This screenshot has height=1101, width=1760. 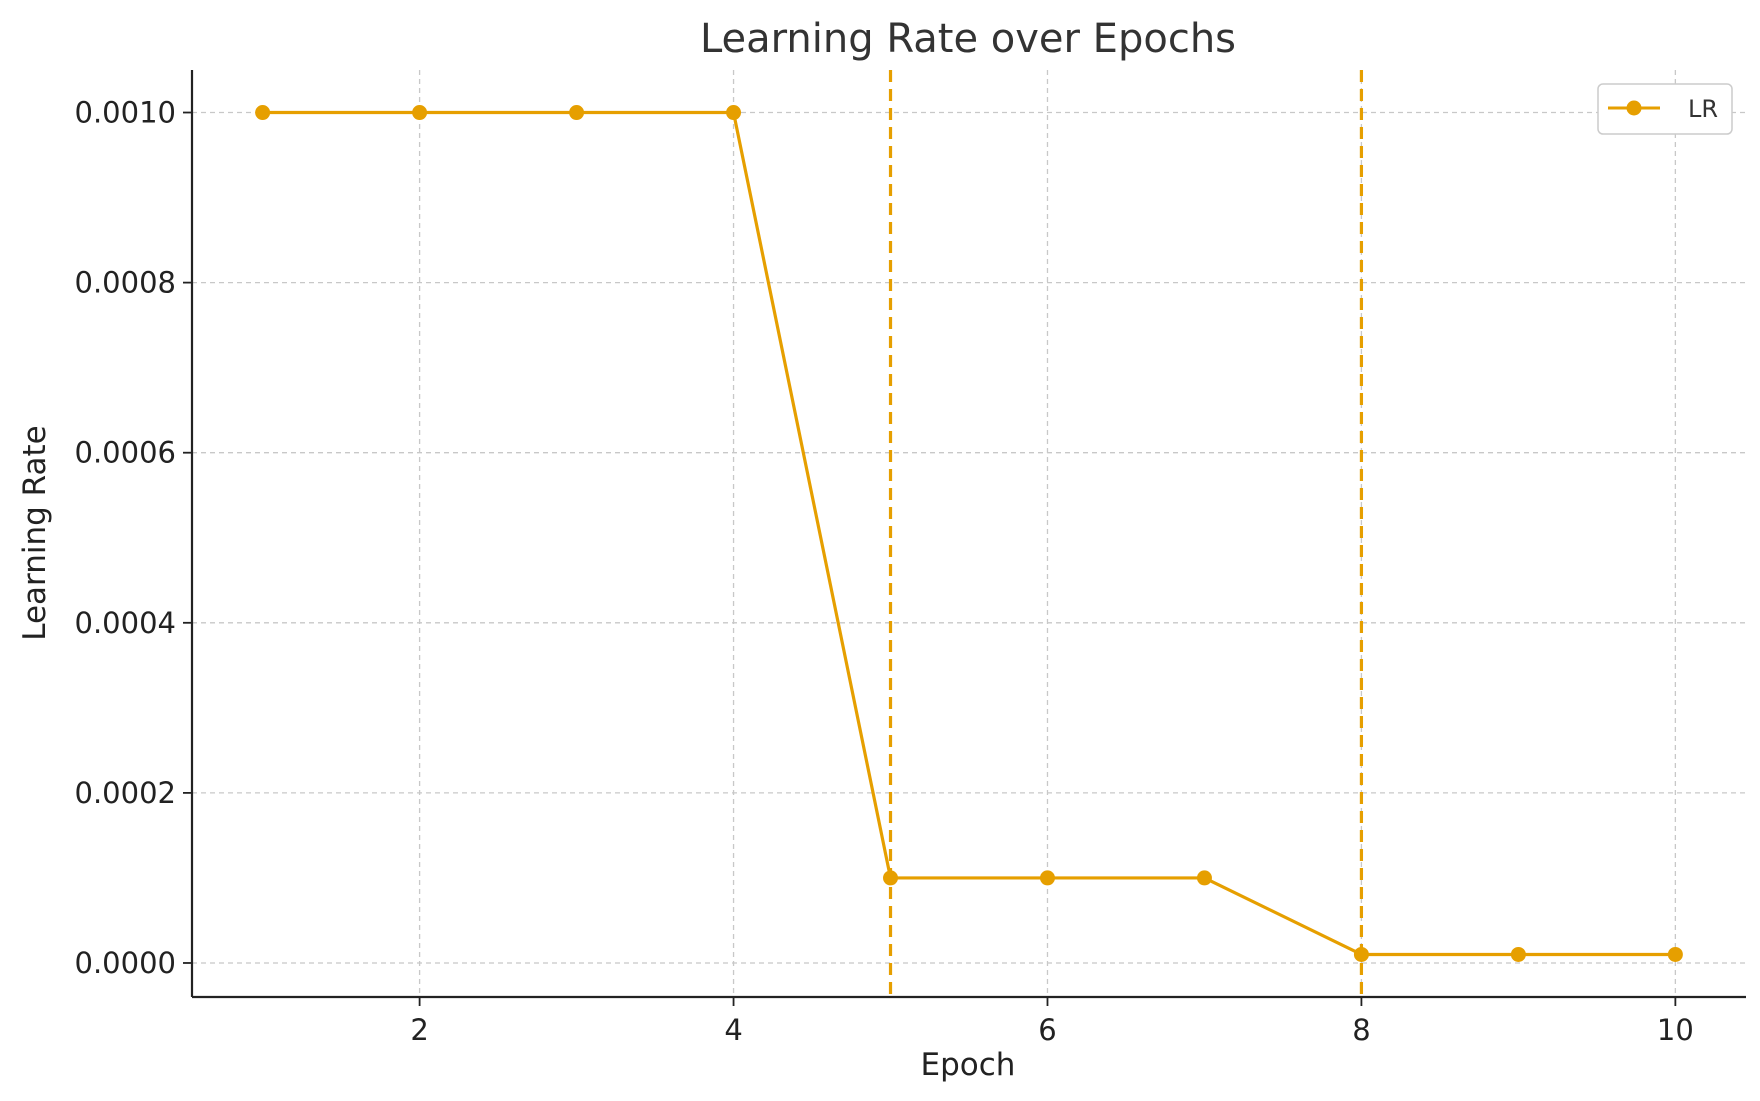 What do you see at coordinates (125, 453) in the screenshot?
I see `y-tick-label: 0.0006` at bounding box center [125, 453].